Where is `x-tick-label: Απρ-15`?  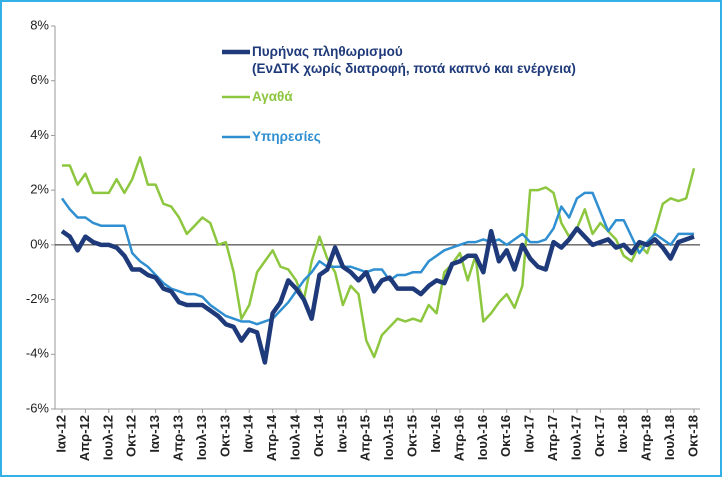 x-tick-label: Απρ-15 is located at coordinates (365, 438).